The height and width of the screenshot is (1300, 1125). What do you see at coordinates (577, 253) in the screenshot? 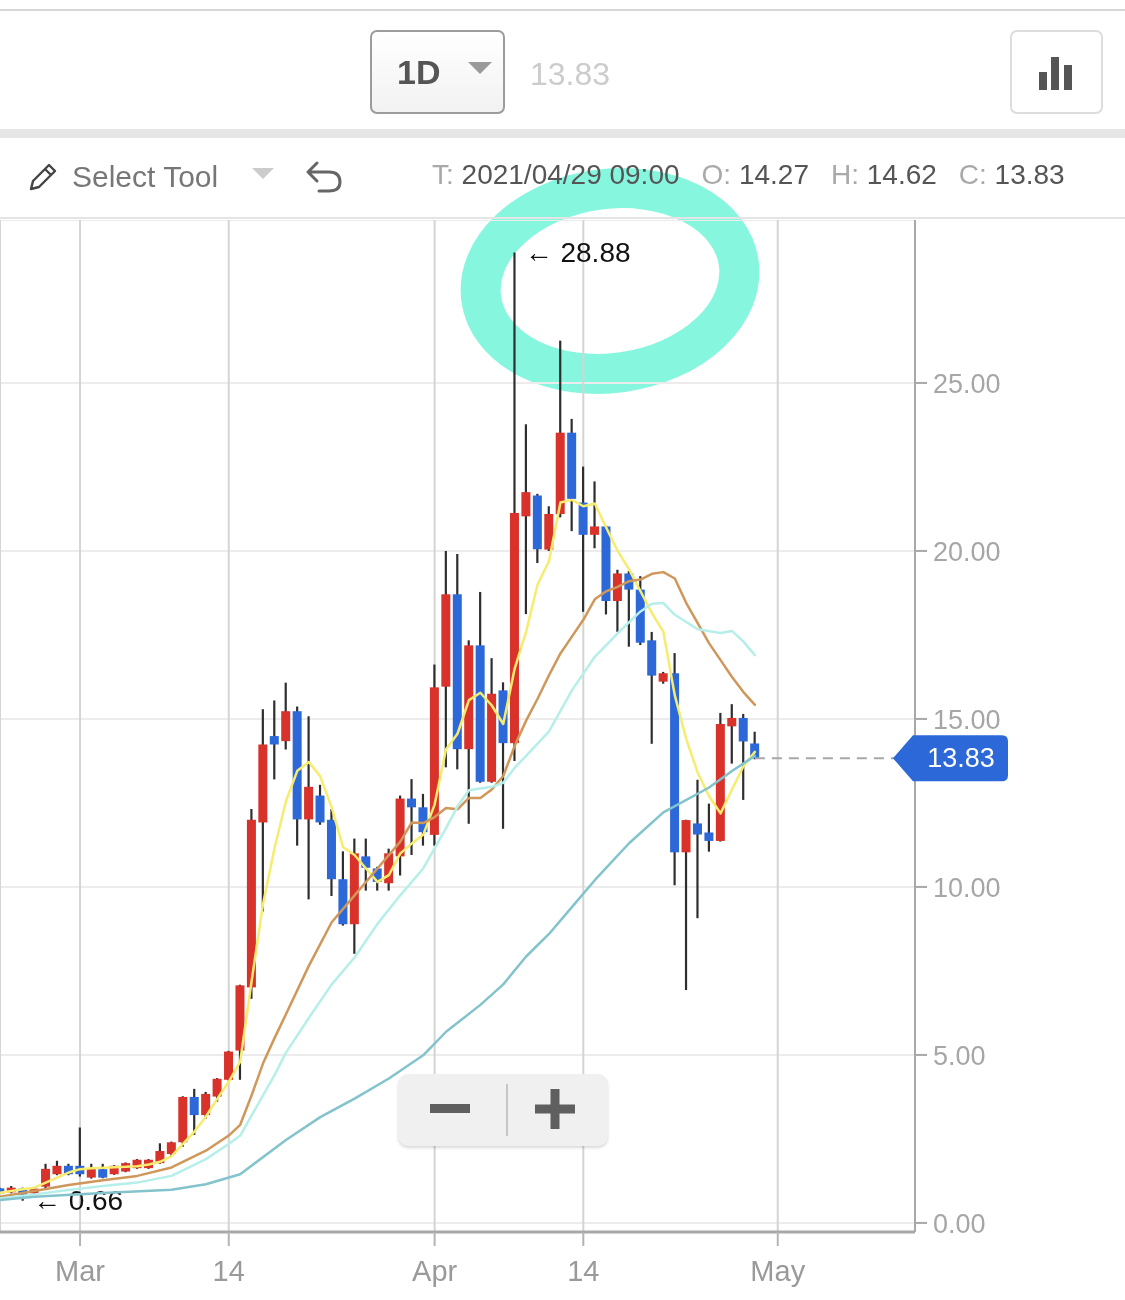
I see `annotation: ← 28.88` at bounding box center [577, 253].